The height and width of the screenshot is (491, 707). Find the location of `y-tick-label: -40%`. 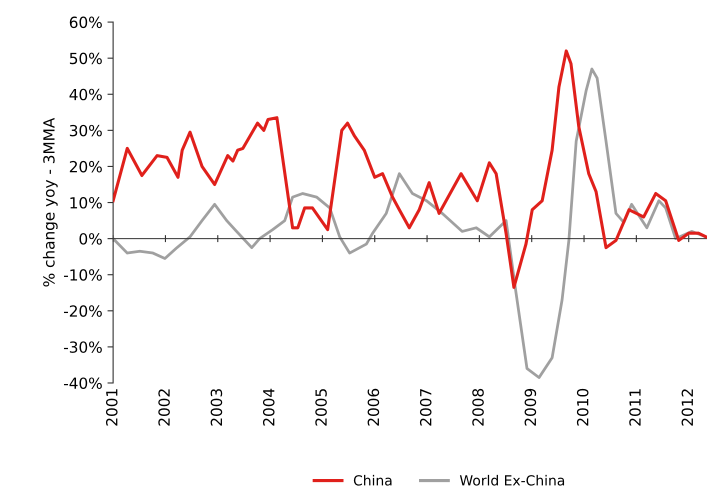

y-tick-label: -40% is located at coordinates (83, 383).